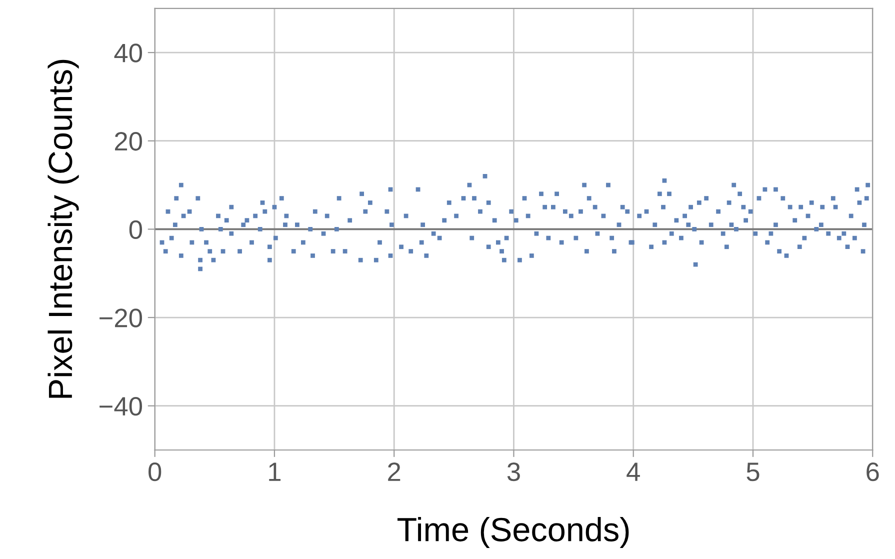 This screenshot has width=895, height=559. I want to click on y-tick-label: 0, so click(135, 230).